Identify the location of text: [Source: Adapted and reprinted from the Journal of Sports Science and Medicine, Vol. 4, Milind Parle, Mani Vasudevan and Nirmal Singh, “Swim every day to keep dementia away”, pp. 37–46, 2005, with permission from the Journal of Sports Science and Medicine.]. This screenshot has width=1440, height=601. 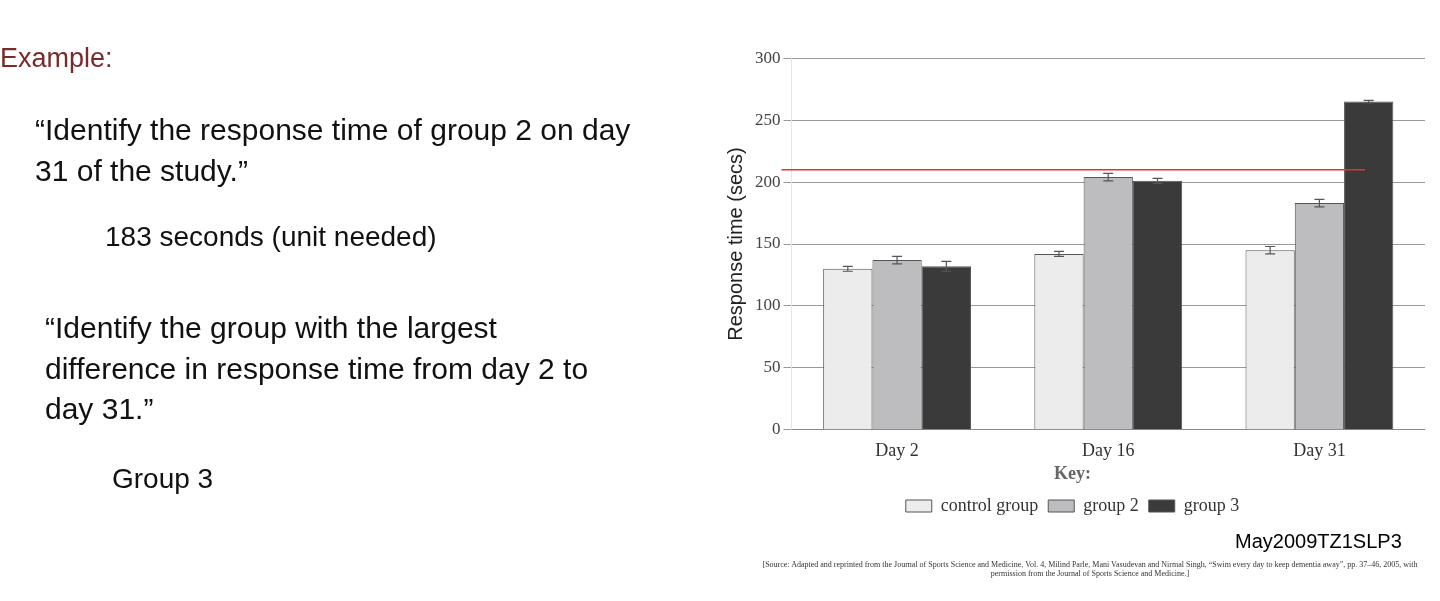
(1090, 569).